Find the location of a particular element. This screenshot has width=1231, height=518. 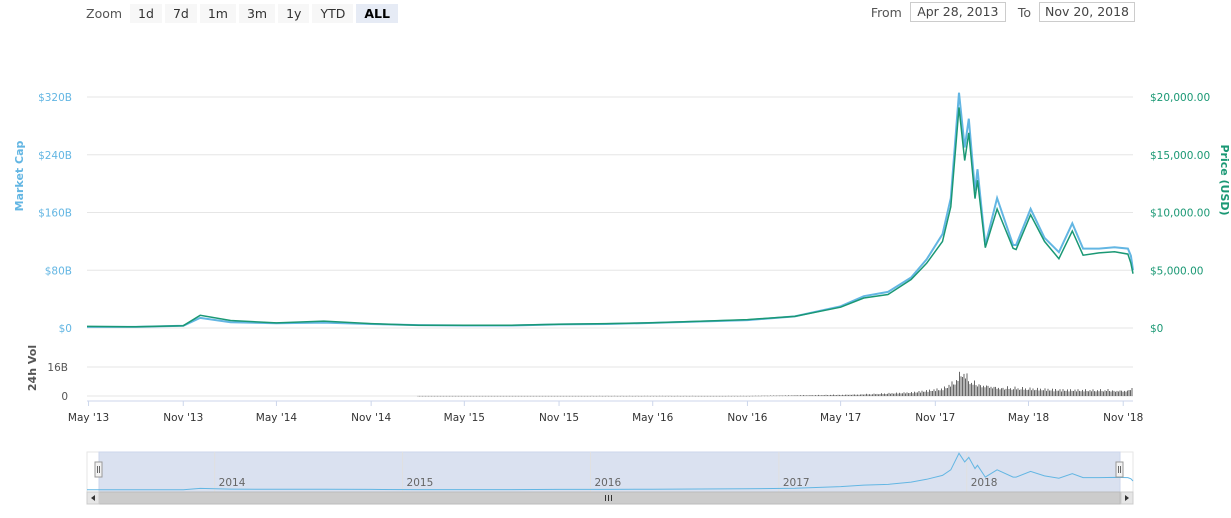

navigator-year-label: 2015 is located at coordinates (420, 483).